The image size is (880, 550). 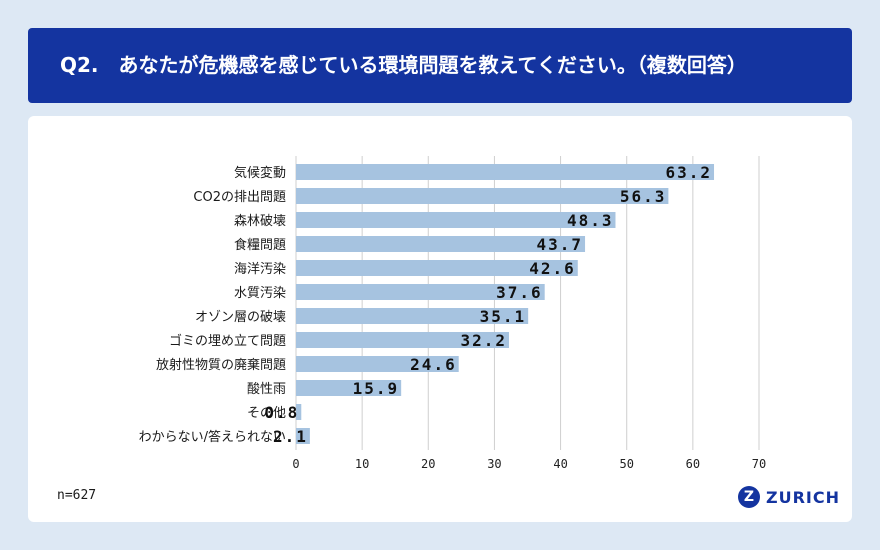 I want to click on value-label: 48.3, so click(x=590, y=220).